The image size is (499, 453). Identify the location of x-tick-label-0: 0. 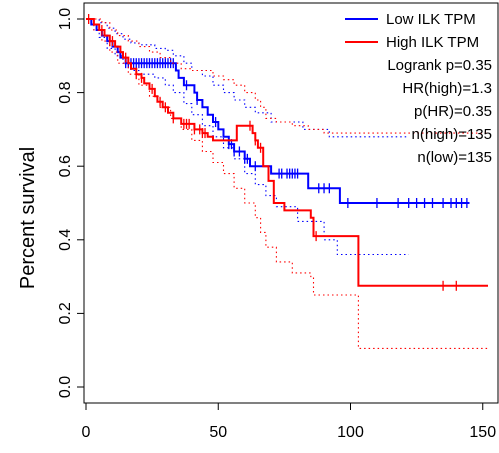
(86, 432).